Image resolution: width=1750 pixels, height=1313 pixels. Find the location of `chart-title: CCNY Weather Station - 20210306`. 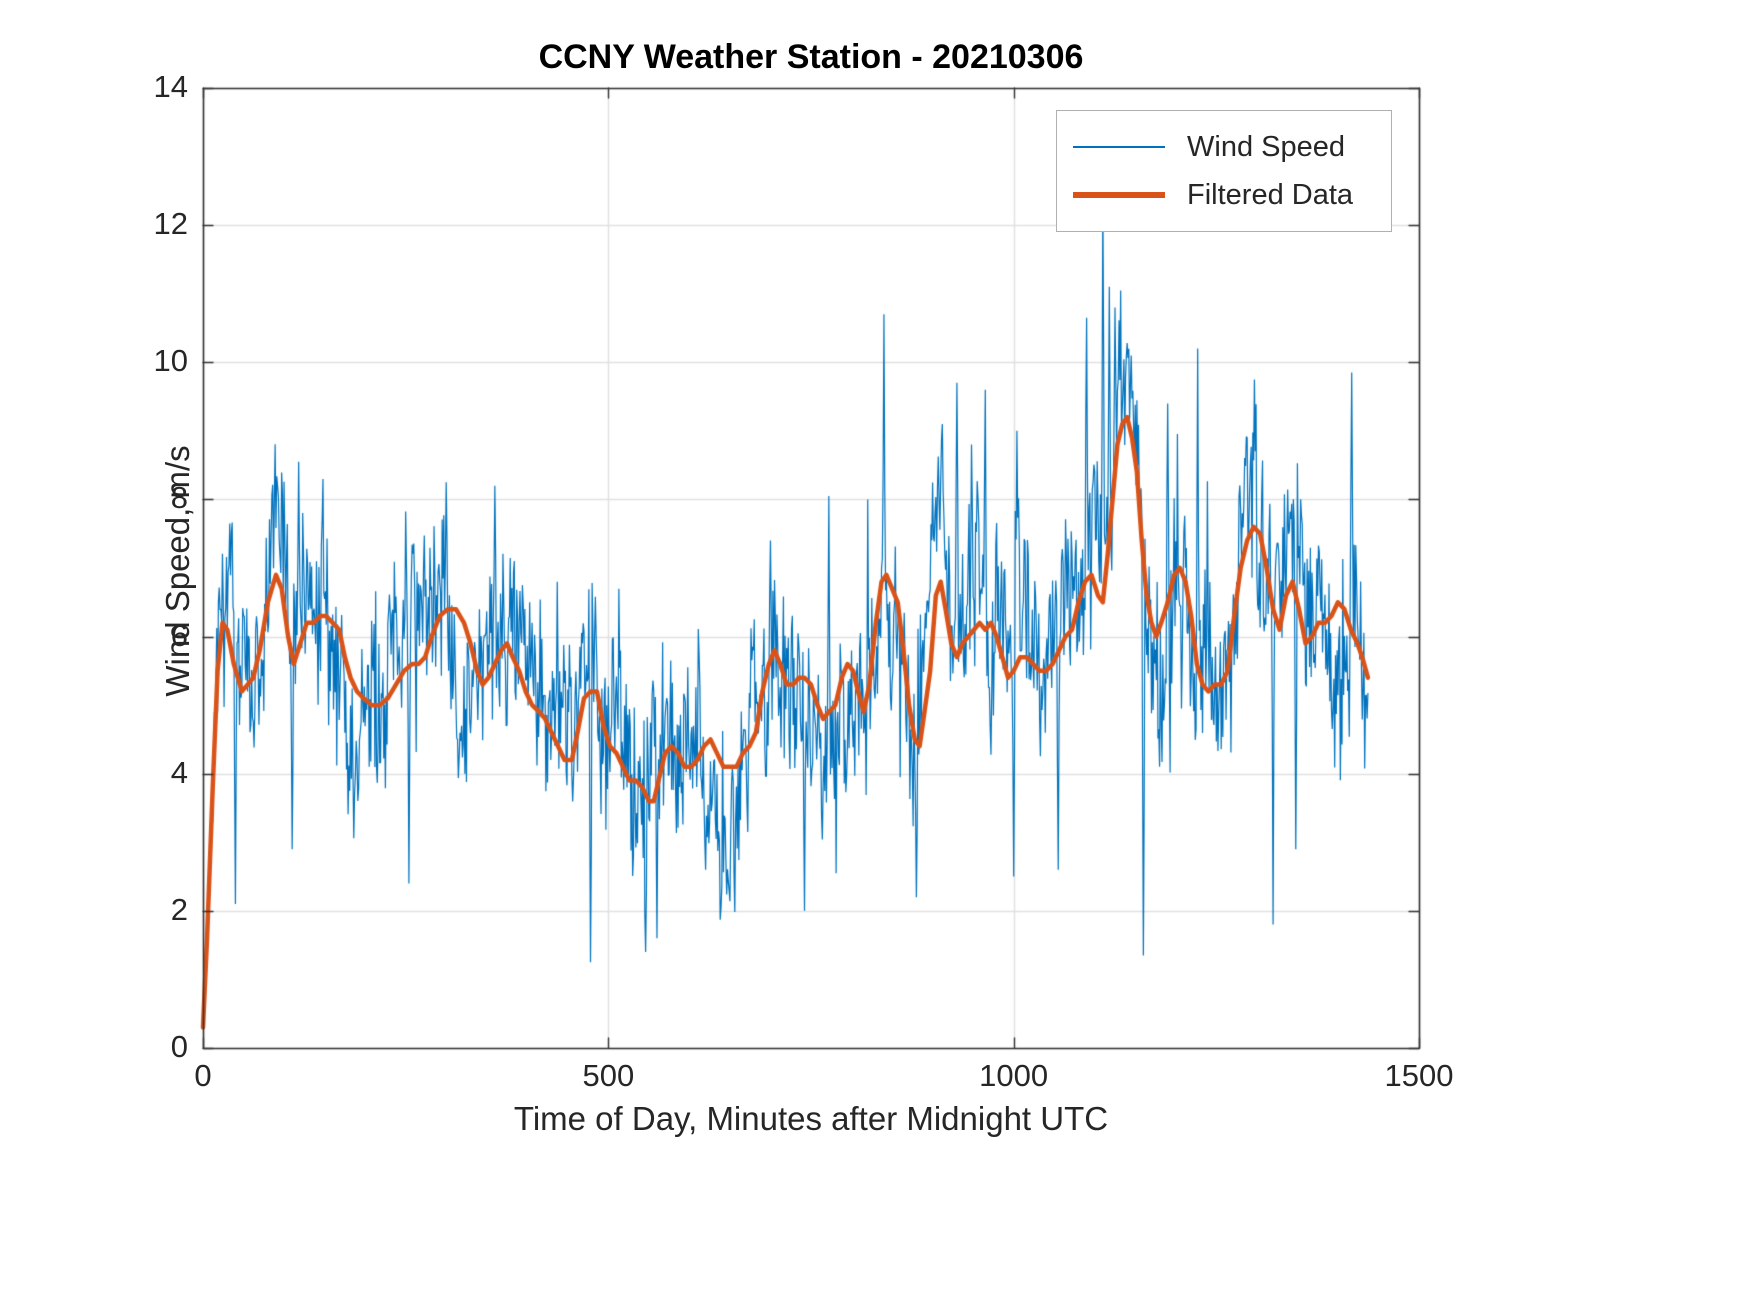

chart-title: CCNY Weather Station - 20210306 is located at coordinates (811, 57).